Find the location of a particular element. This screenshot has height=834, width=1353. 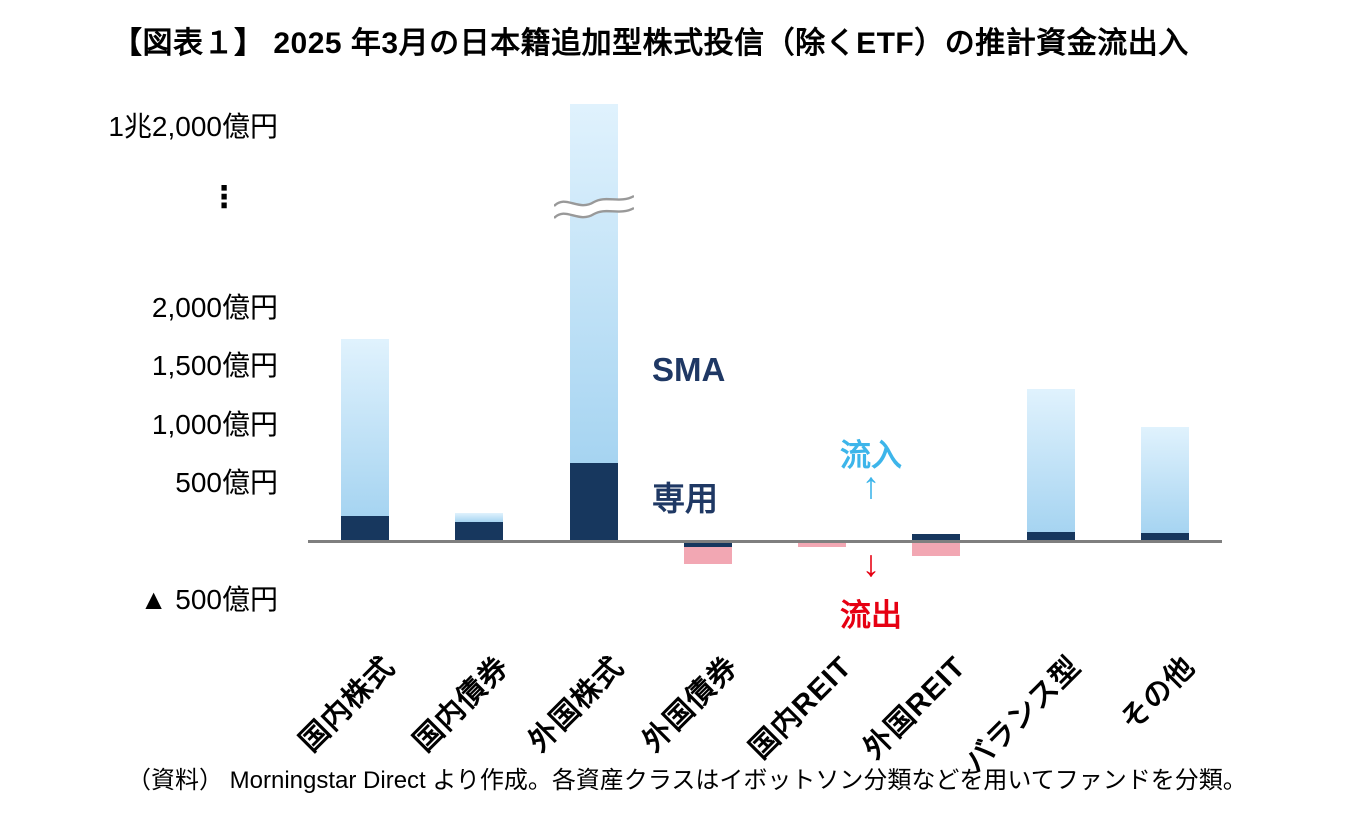

y-tick-label: 2,000億円 is located at coordinates (214, 307).